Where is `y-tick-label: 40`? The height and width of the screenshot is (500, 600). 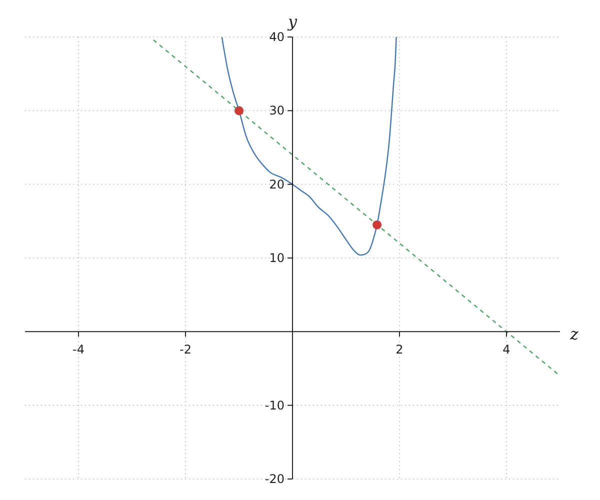 y-tick-label: 40 is located at coordinates (276, 37).